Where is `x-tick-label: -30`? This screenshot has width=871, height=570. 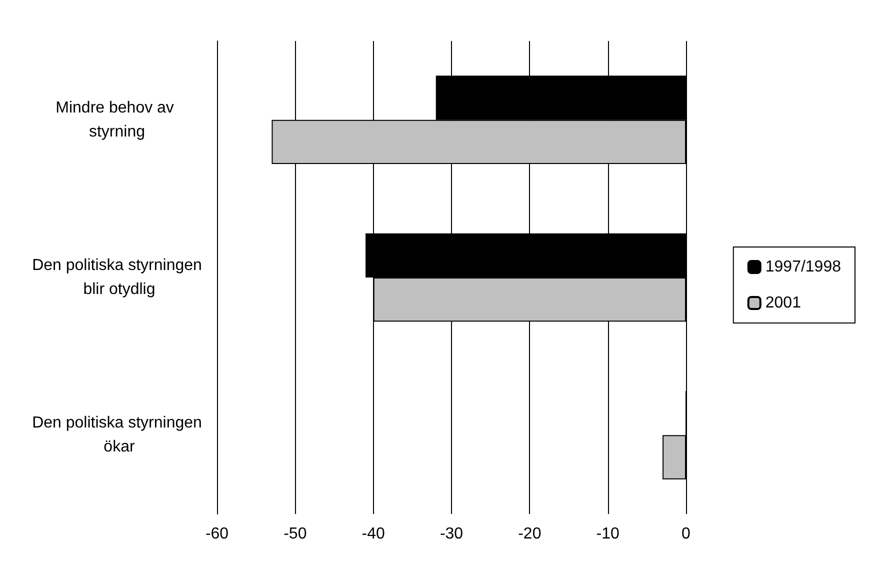 x-tick-label: -30 is located at coordinates (452, 534).